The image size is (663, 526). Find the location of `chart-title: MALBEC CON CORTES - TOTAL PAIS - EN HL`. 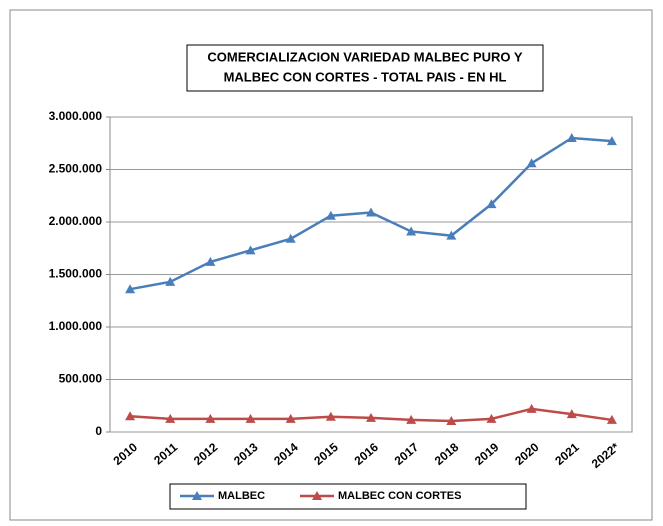

chart-title: MALBEC CON CORTES - TOTAL PAIS - EN HL is located at coordinates (365, 76).